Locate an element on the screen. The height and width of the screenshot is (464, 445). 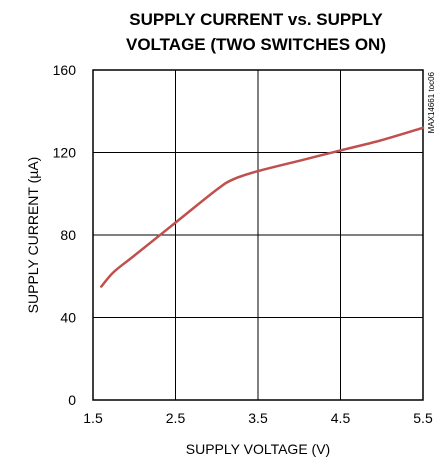
y-tick-label: 160 is located at coordinates (65, 70).